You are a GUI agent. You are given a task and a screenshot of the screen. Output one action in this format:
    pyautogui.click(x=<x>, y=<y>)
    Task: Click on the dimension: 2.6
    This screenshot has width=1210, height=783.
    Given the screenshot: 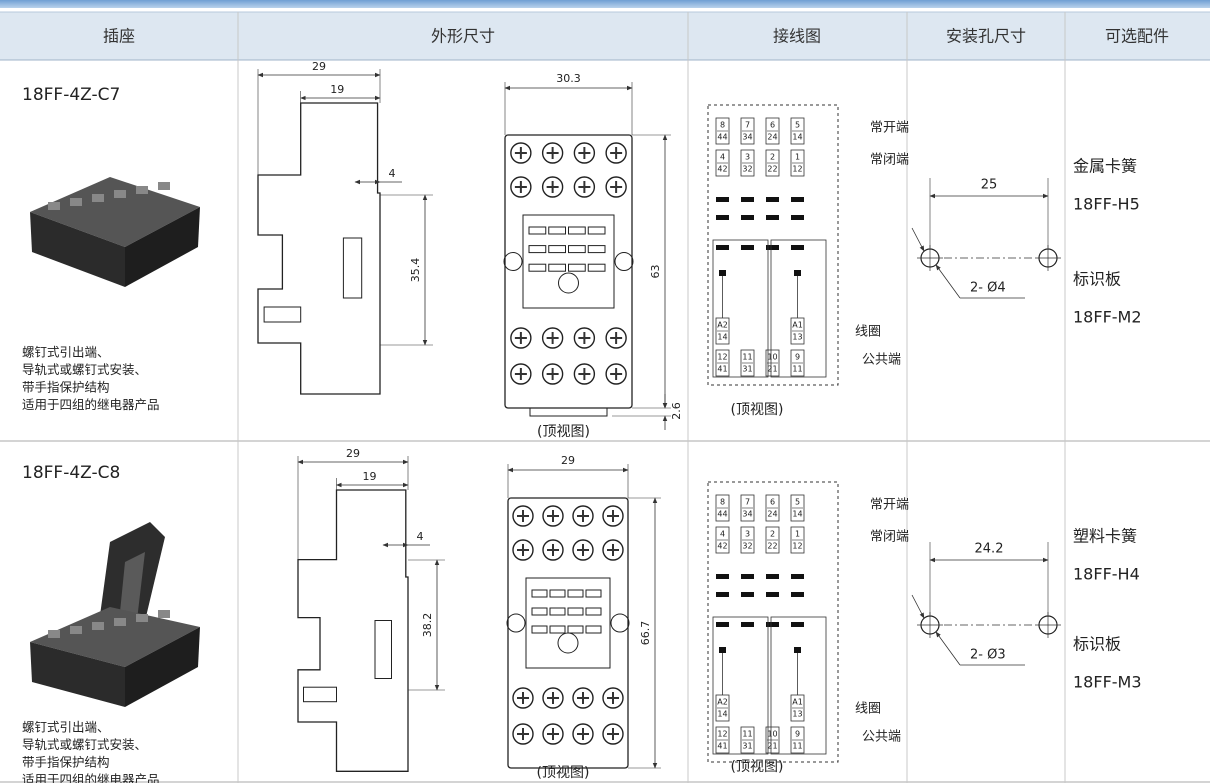 What is the action you would take?
    pyautogui.click(x=676, y=411)
    